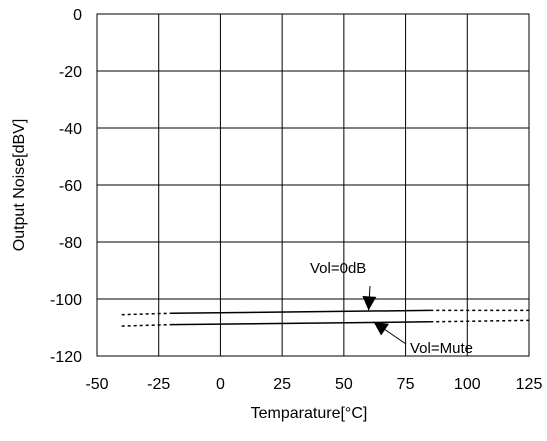 The height and width of the screenshot is (441, 547). Describe the element at coordinates (467, 384) in the screenshot. I see `x-tick-label: 100` at that location.